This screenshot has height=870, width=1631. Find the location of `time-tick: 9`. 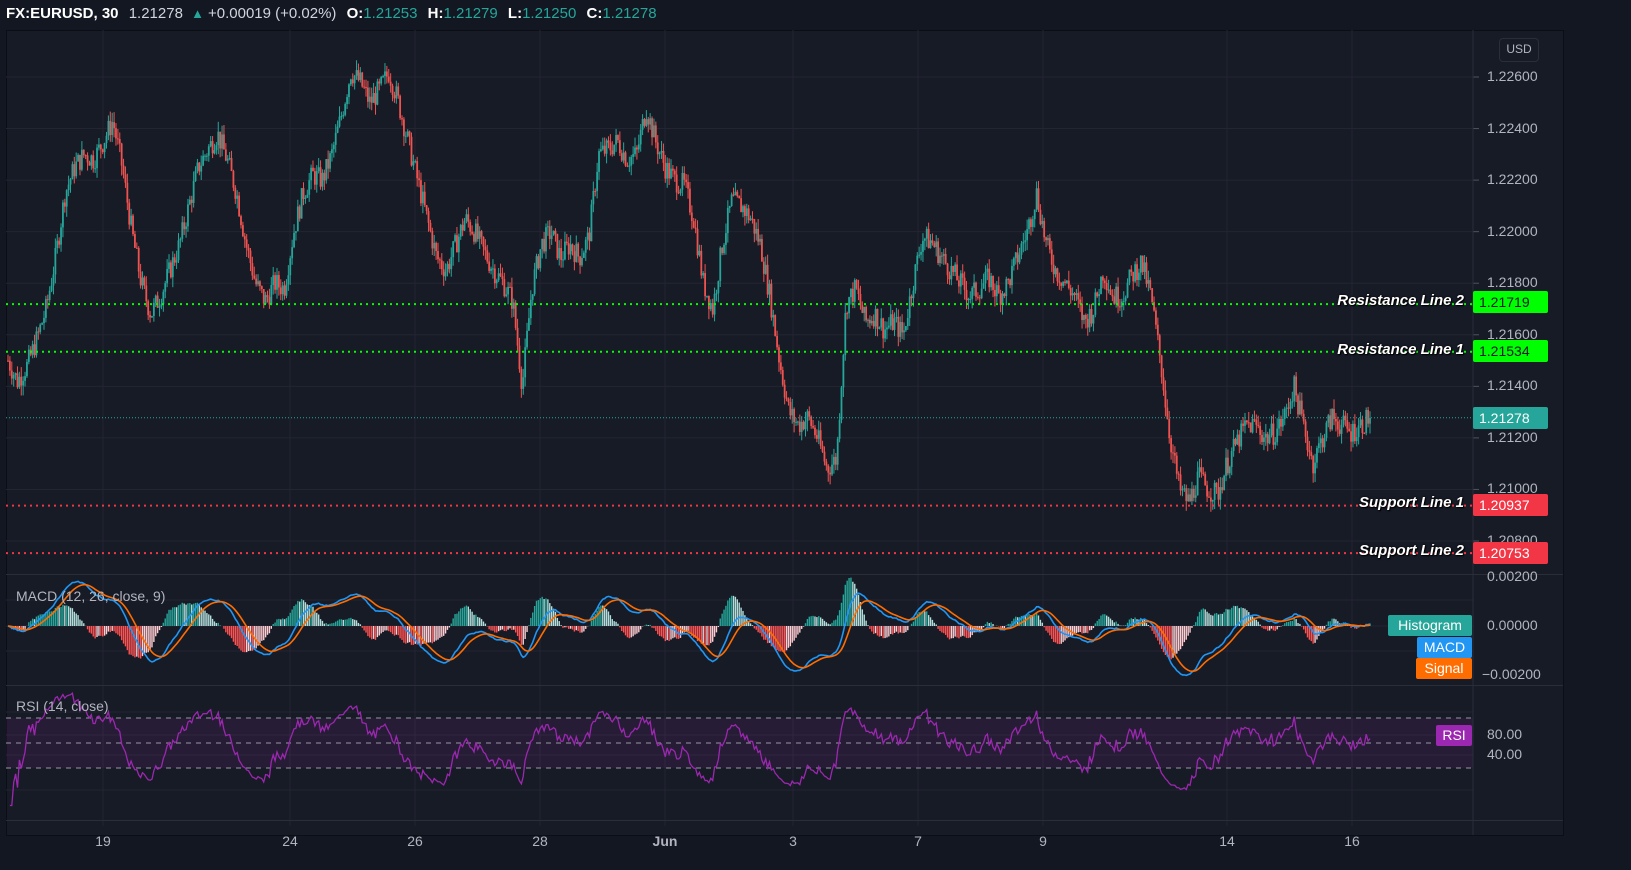

time-tick: 9 is located at coordinates (1043, 841).